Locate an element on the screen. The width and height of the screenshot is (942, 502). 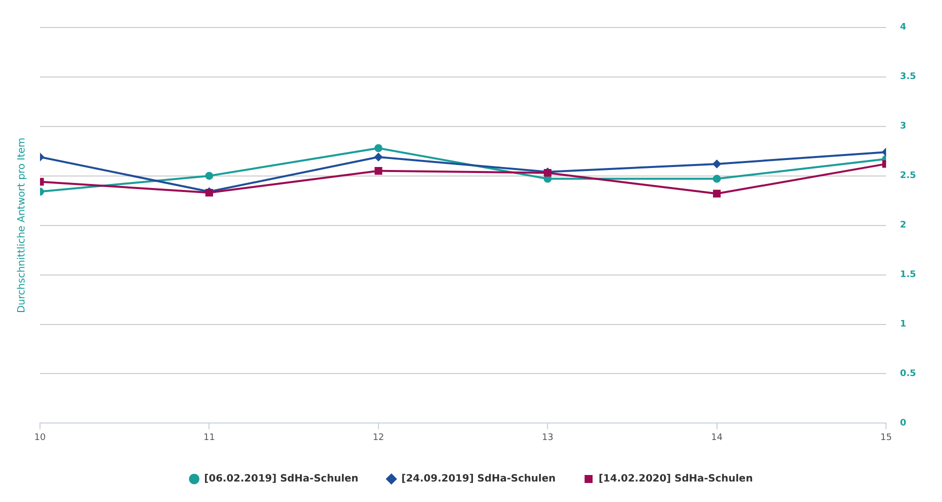
legend-label: [06.02.2019] SdHa-Schulen is located at coordinates (281, 479).